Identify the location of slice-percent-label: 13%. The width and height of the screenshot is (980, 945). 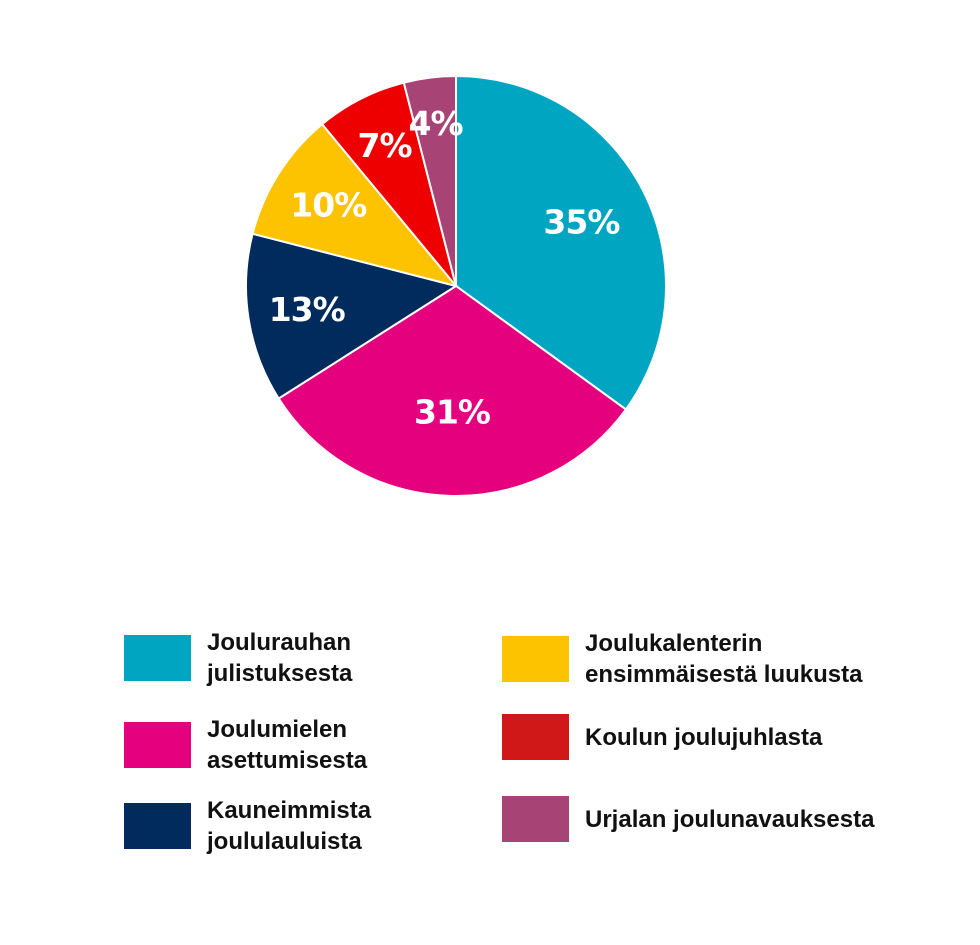
(307, 309).